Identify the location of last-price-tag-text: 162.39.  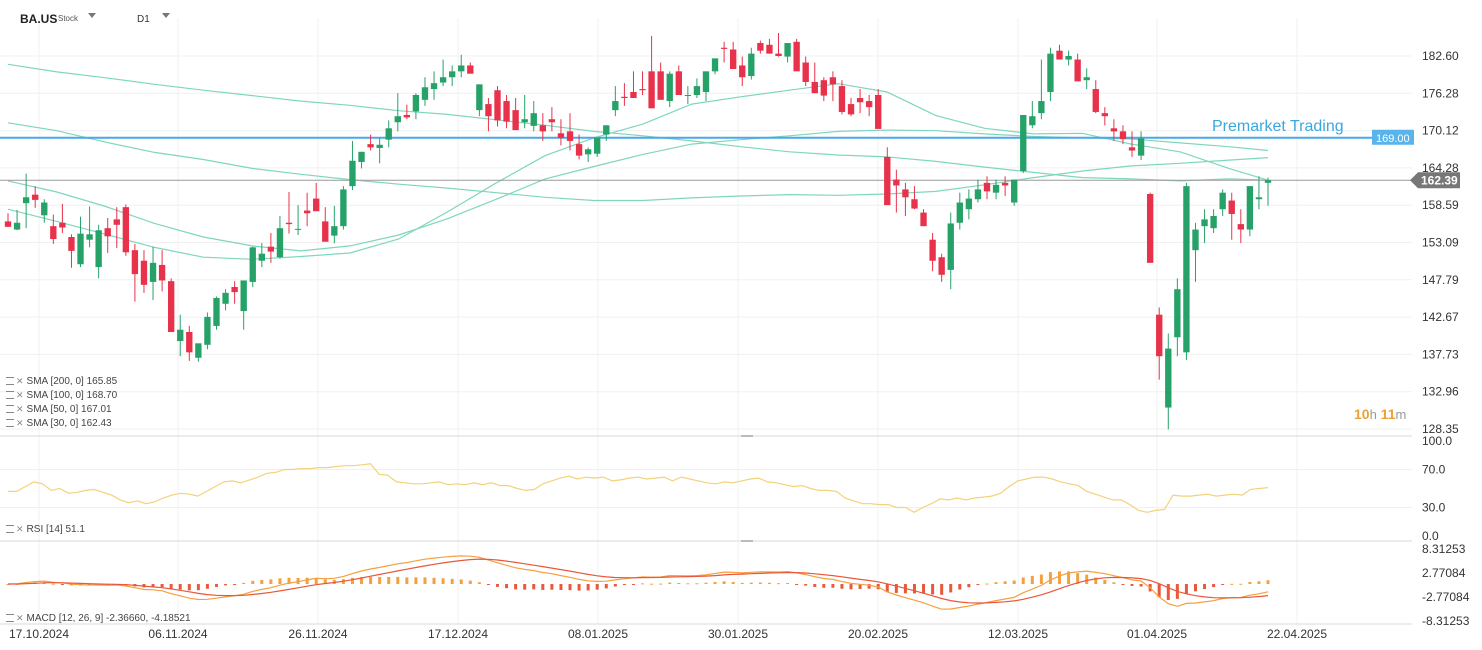
(1439, 180).